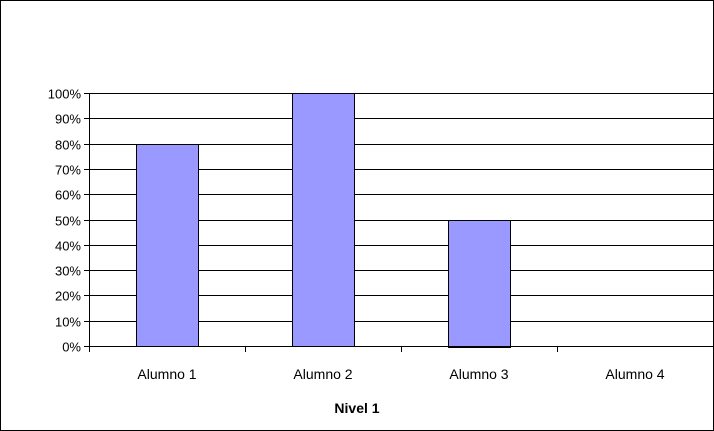  I want to click on y-tick-label: 30%, so click(68, 271).